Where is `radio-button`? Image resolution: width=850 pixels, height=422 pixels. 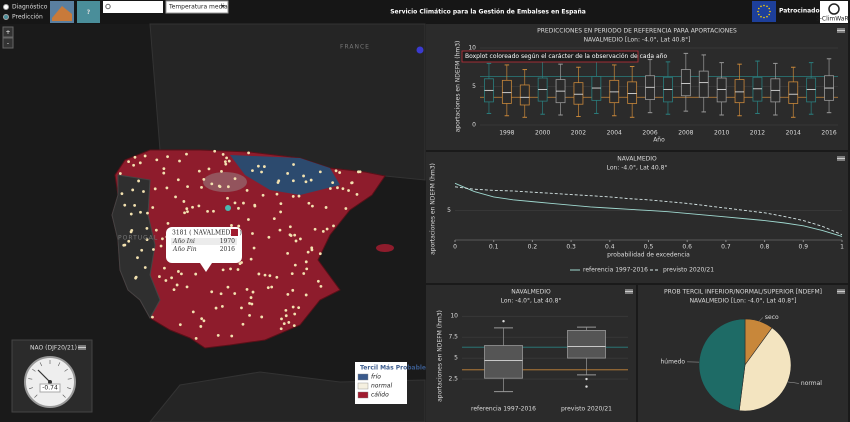 radio-button is located at coordinates (6, 17).